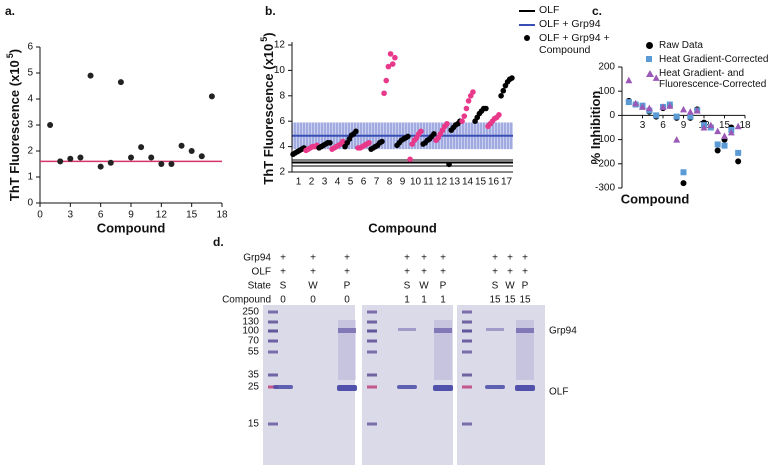 Image resolution: width=772 pixels, height=472 pixels. Describe the element at coordinates (390, 182) in the screenshot. I see `x-tick-label: 8` at that location.